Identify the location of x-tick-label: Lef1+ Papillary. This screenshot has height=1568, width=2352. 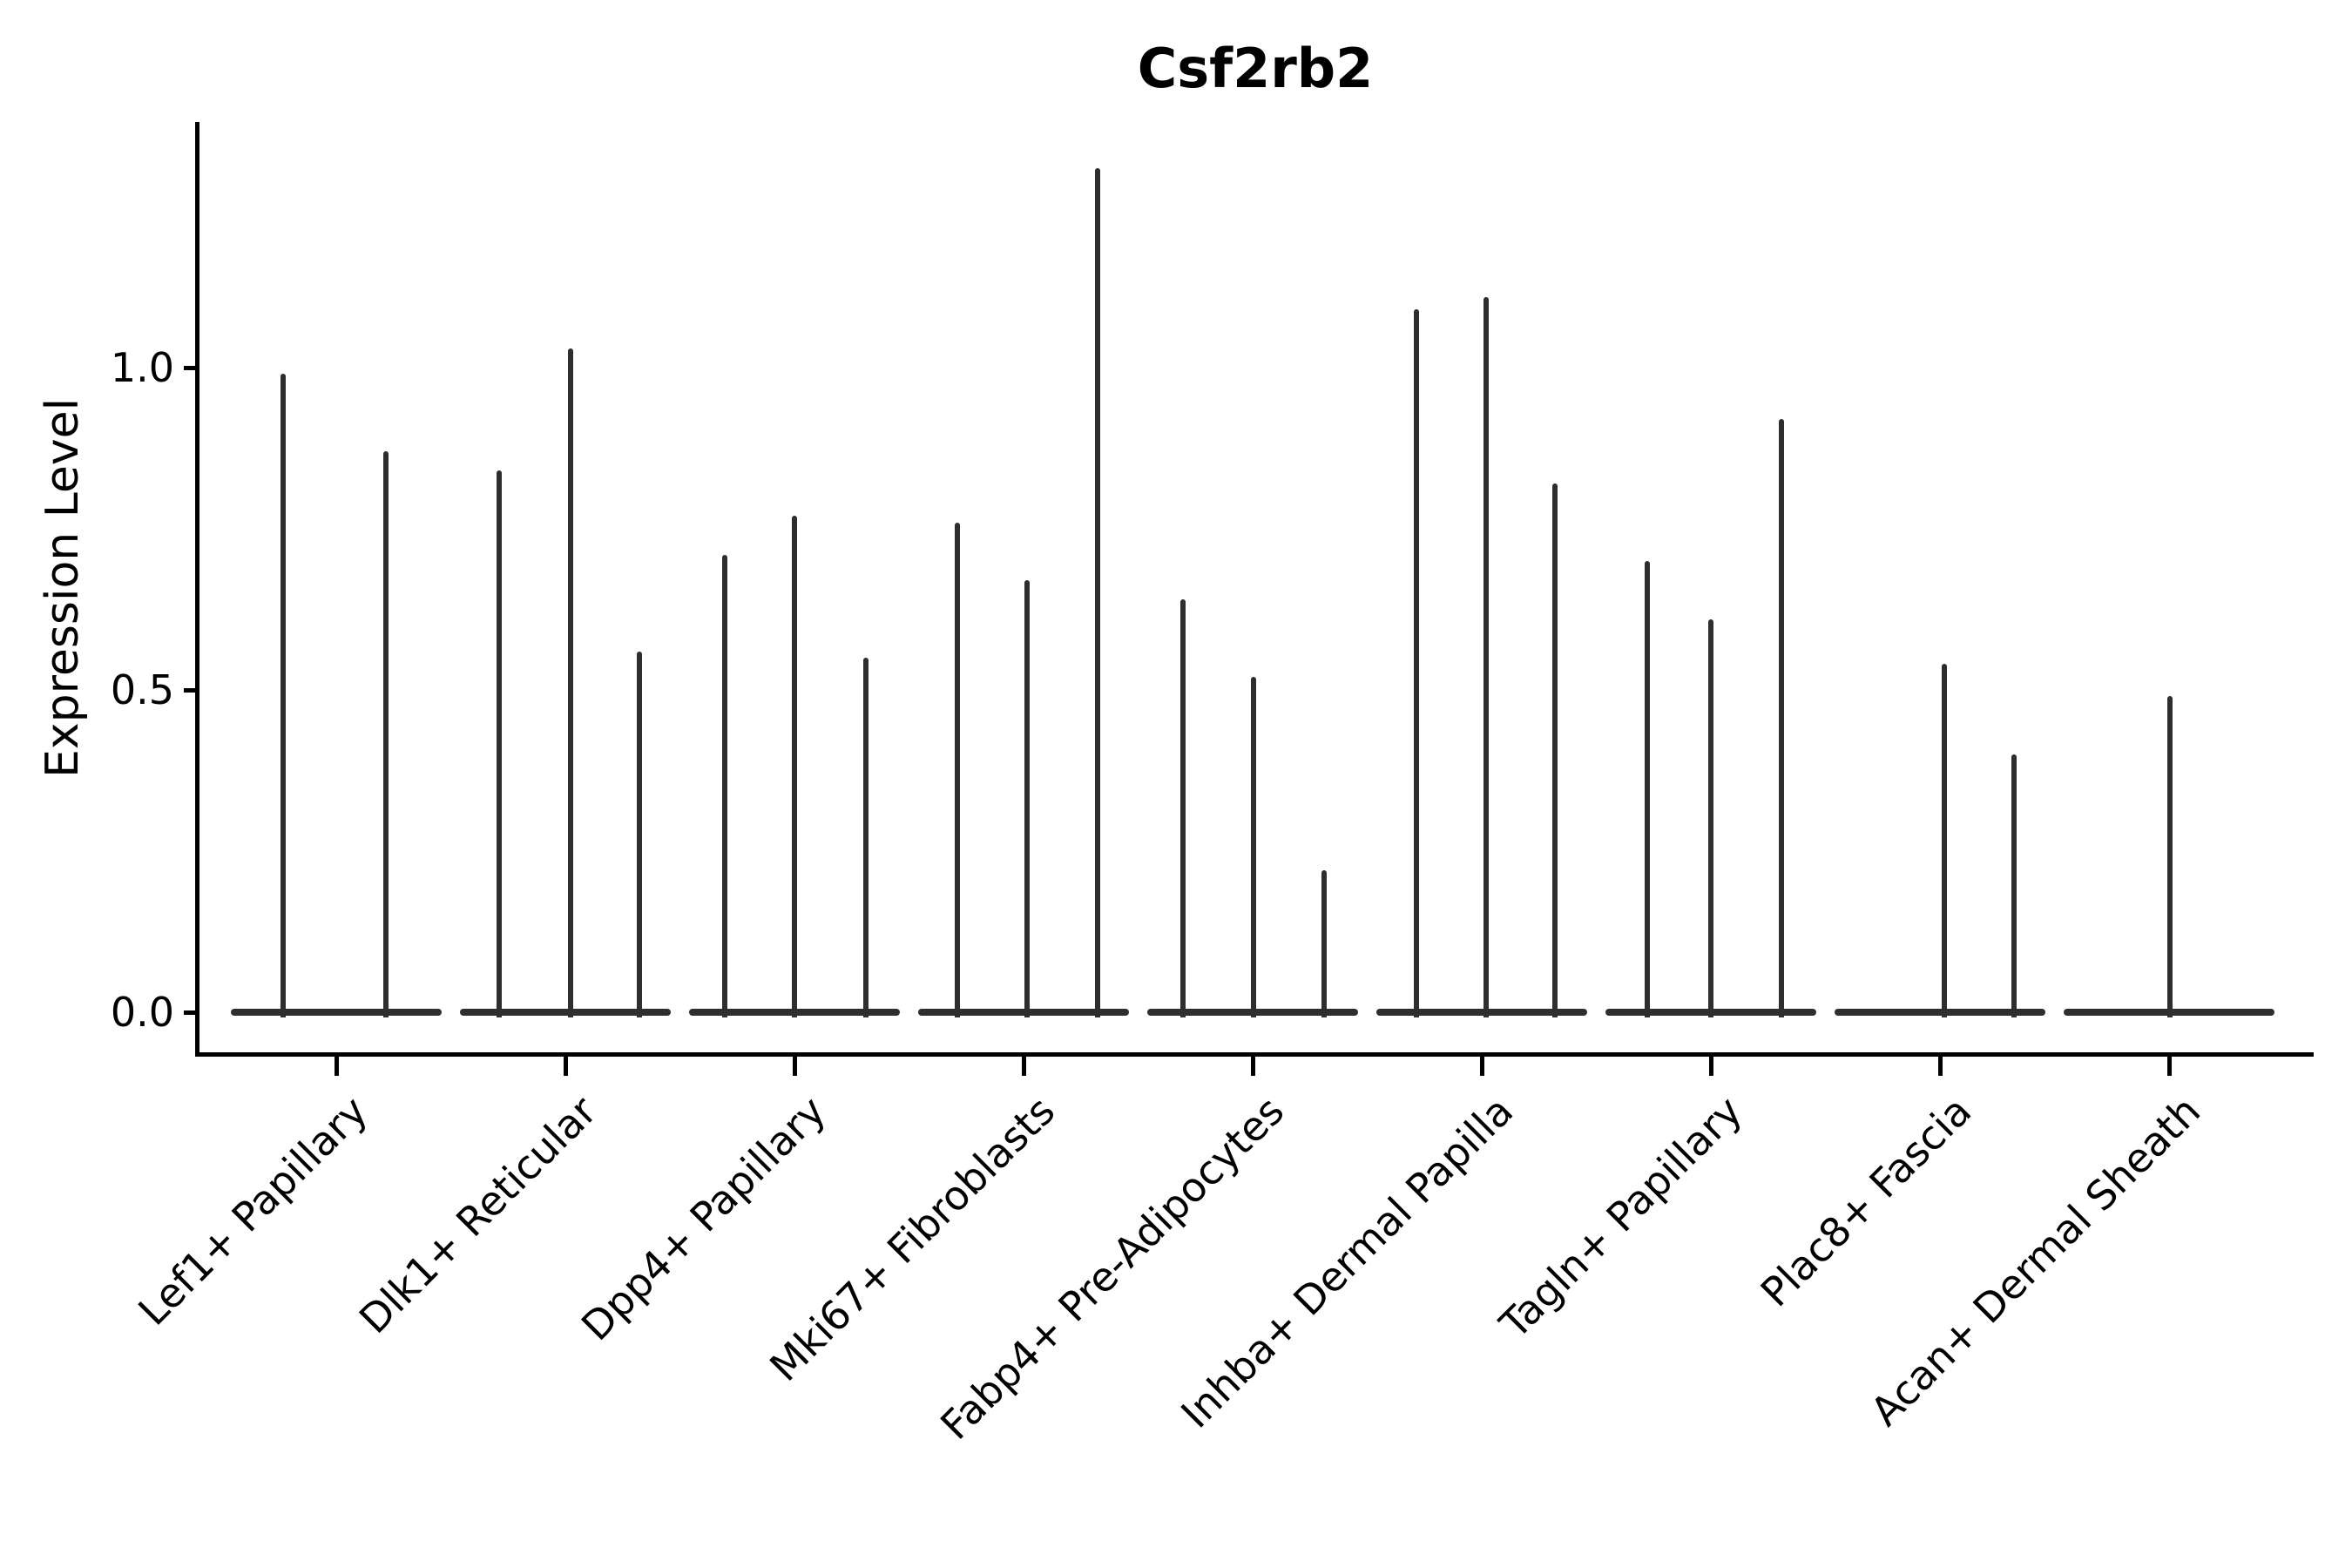
(253, 1211).